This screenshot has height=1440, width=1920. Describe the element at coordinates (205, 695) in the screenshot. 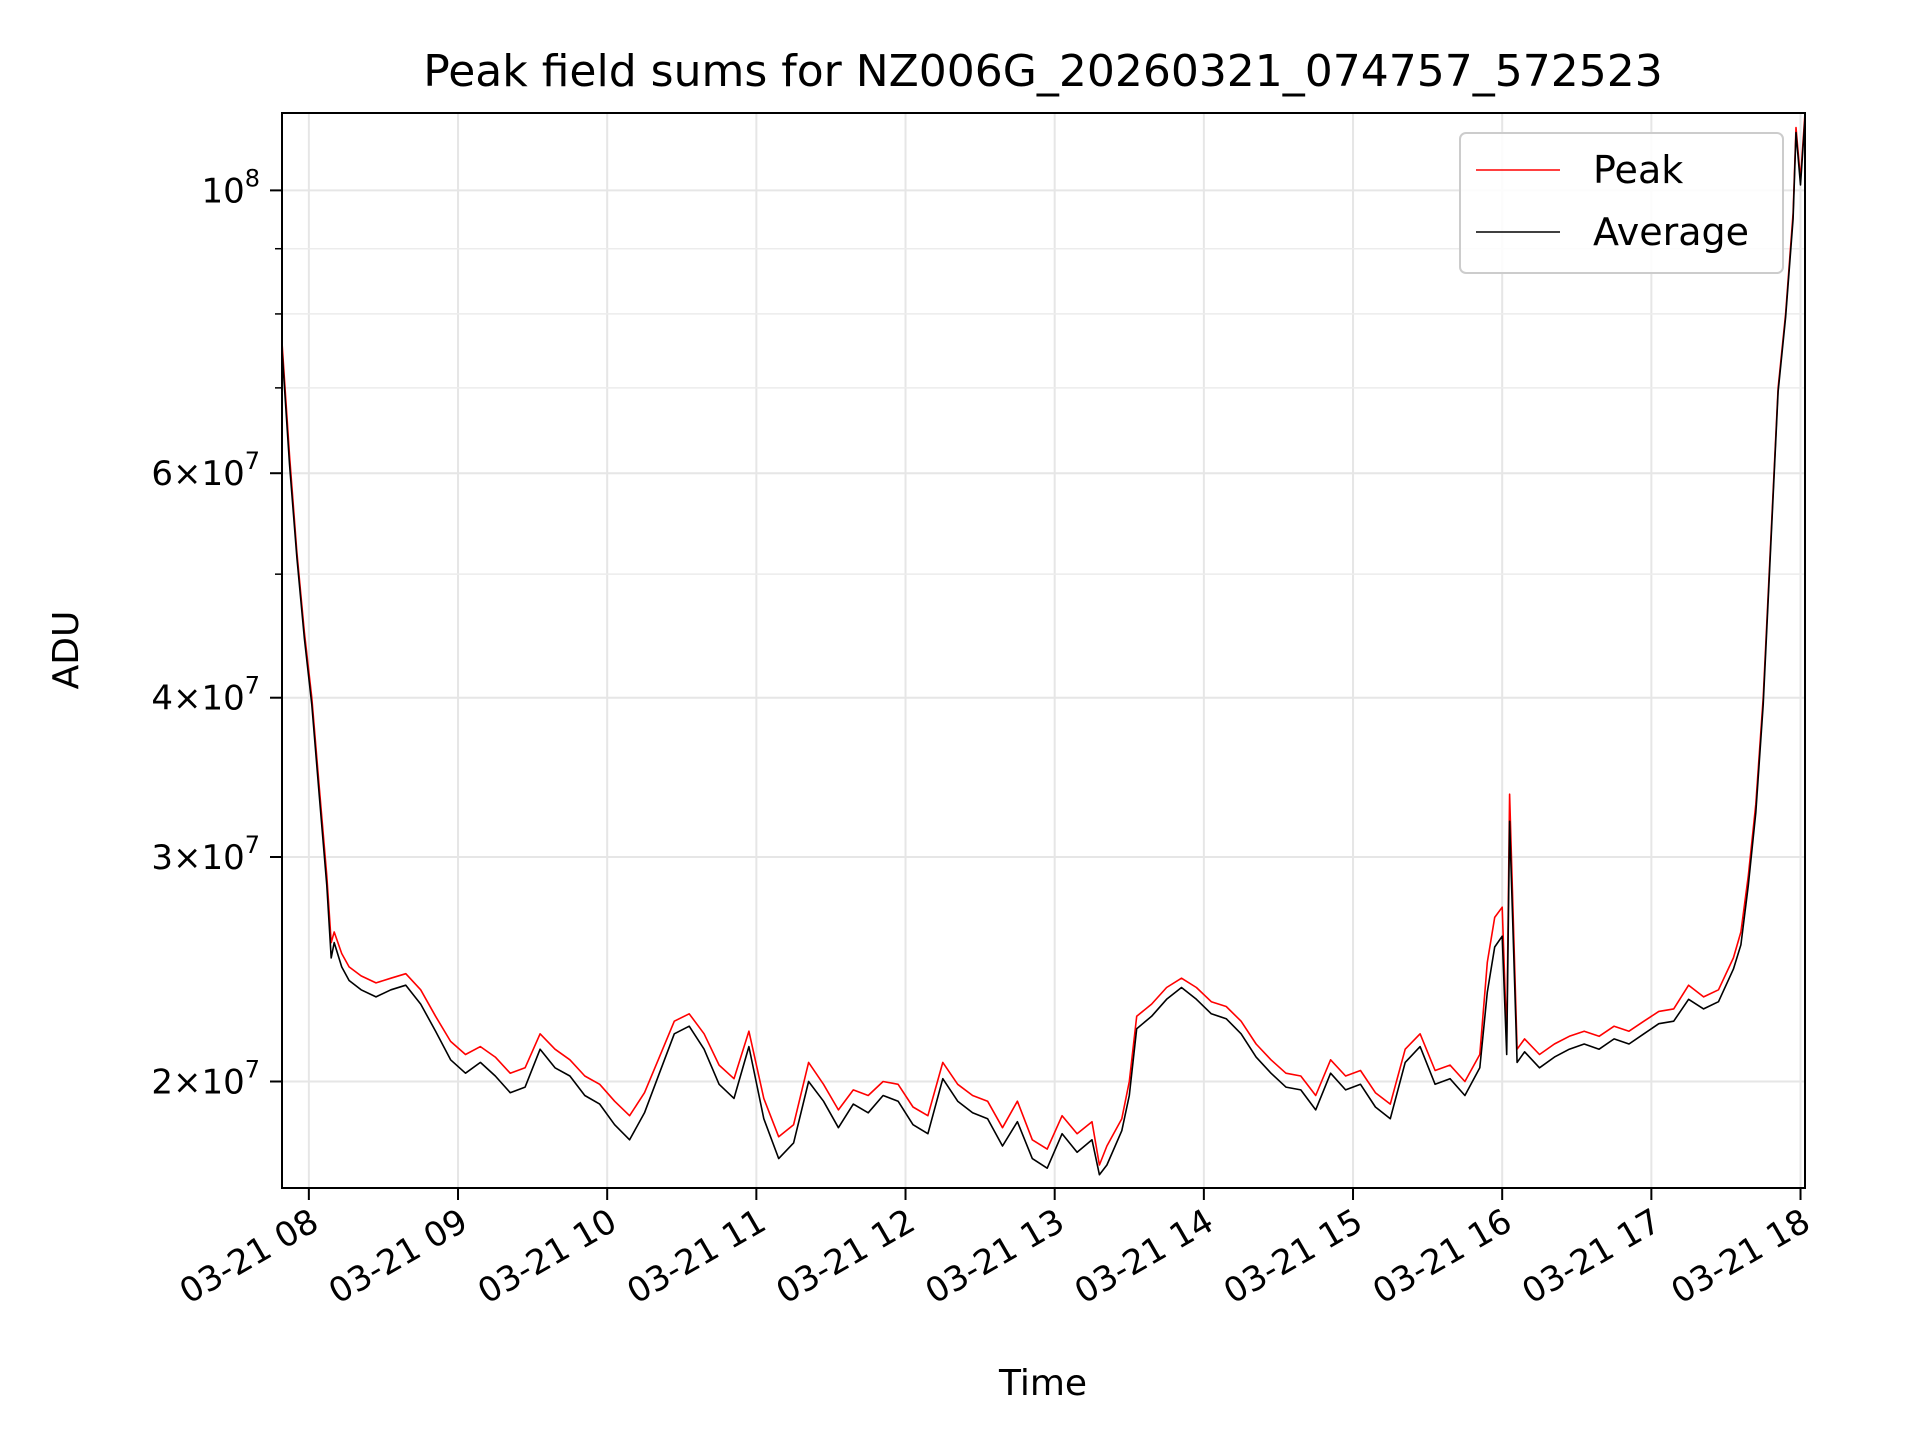

I see `y-tick-label: 4×107` at that location.